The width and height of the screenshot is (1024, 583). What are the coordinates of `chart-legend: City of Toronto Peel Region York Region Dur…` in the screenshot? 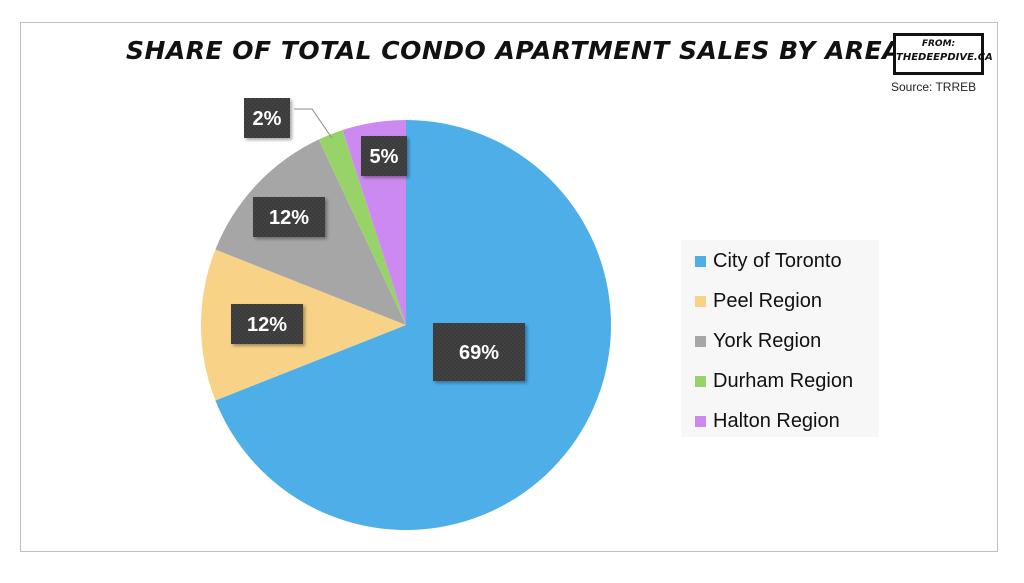 It's located at (780, 338).